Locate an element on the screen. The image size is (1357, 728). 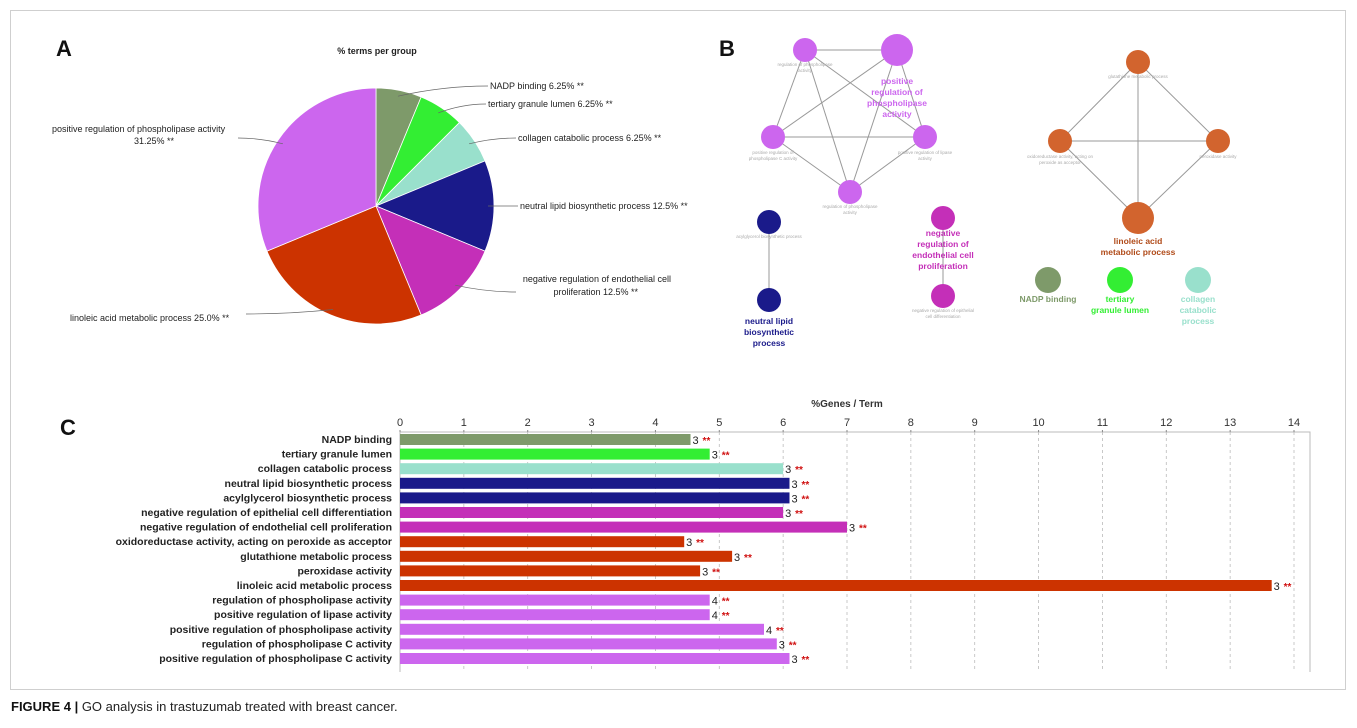
x-tick-label: 2 is located at coordinates (528, 423).